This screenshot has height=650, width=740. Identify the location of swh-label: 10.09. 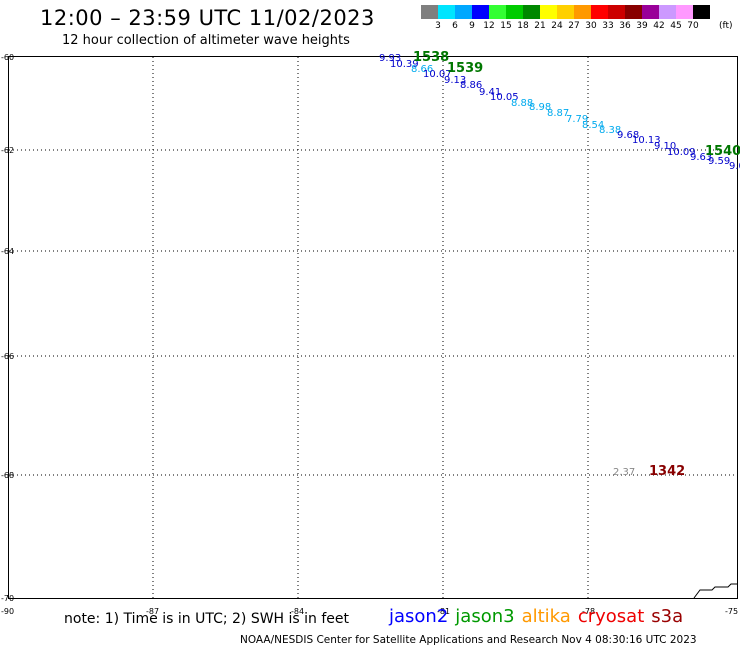
(681, 152).